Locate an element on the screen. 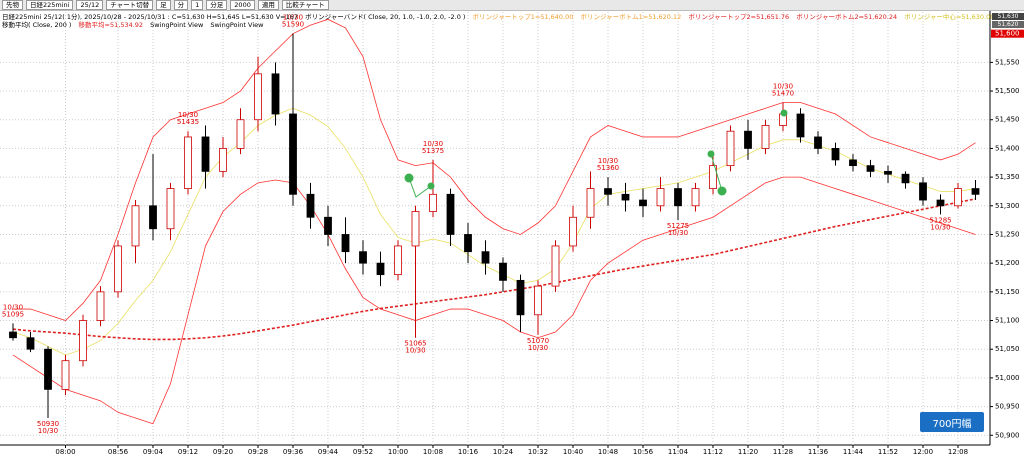  y-tick-label: 51,100 is located at coordinates (1007, 321).